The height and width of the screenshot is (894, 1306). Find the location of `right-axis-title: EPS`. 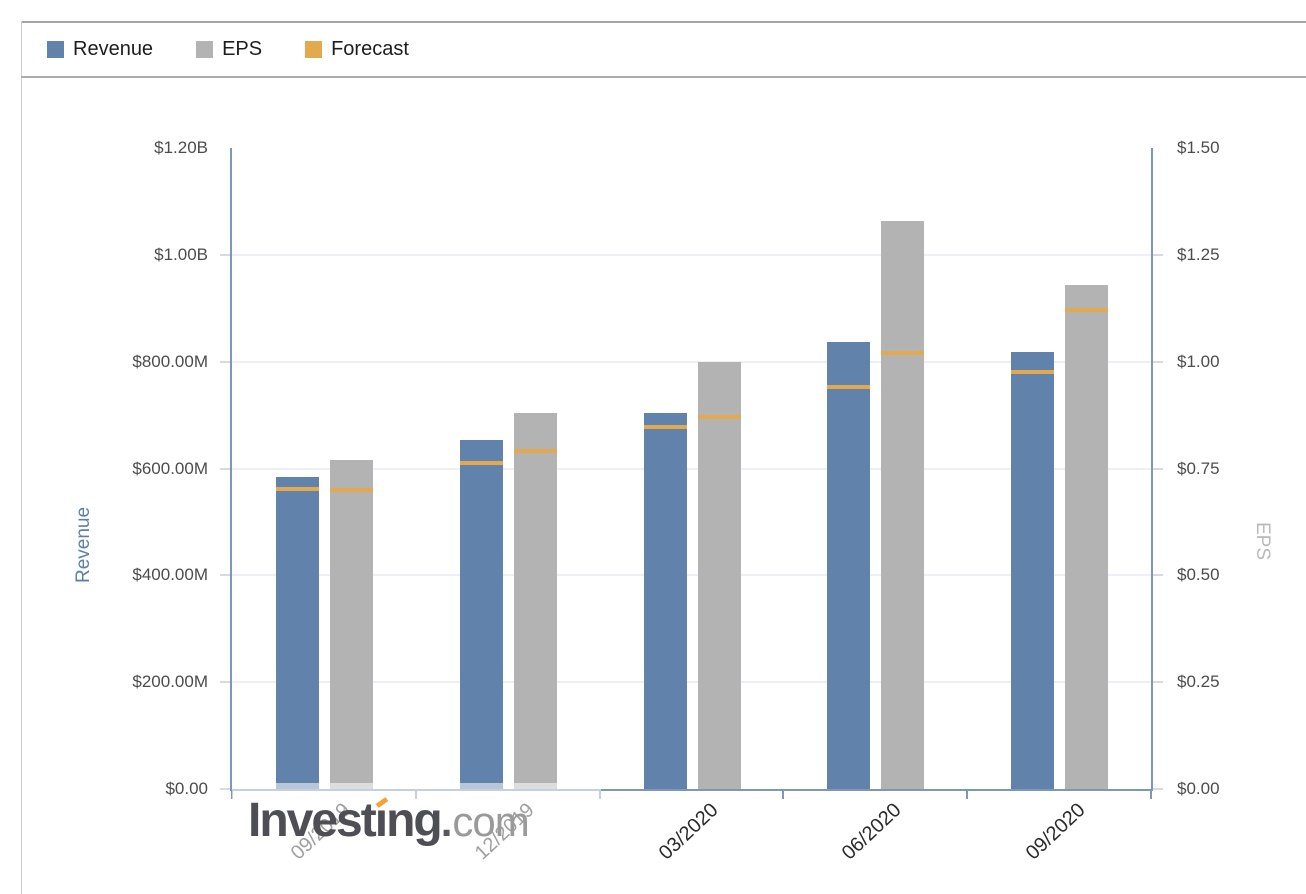

right-axis-title: EPS is located at coordinates (1262, 541).